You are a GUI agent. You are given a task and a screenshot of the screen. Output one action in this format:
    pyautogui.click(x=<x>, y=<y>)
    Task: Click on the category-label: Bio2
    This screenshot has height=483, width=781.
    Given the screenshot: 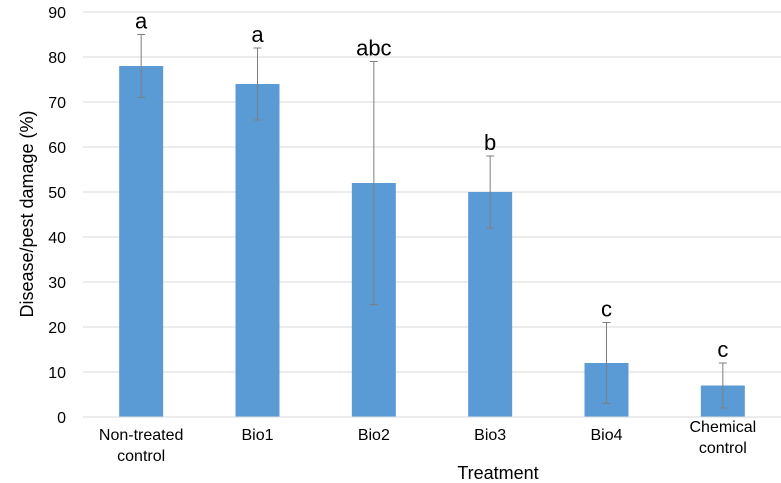 What is the action you would take?
    pyautogui.click(x=374, y=435)
    